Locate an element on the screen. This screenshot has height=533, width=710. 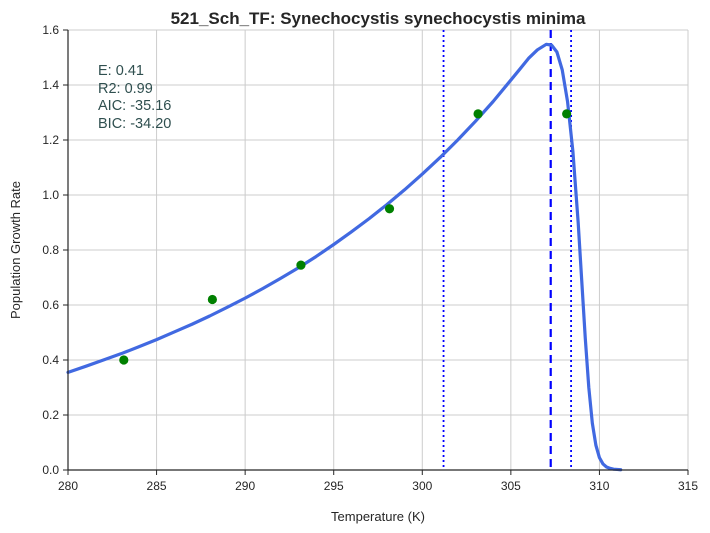
y-tick-label: 0.8 is located at coordinates (50, 250).